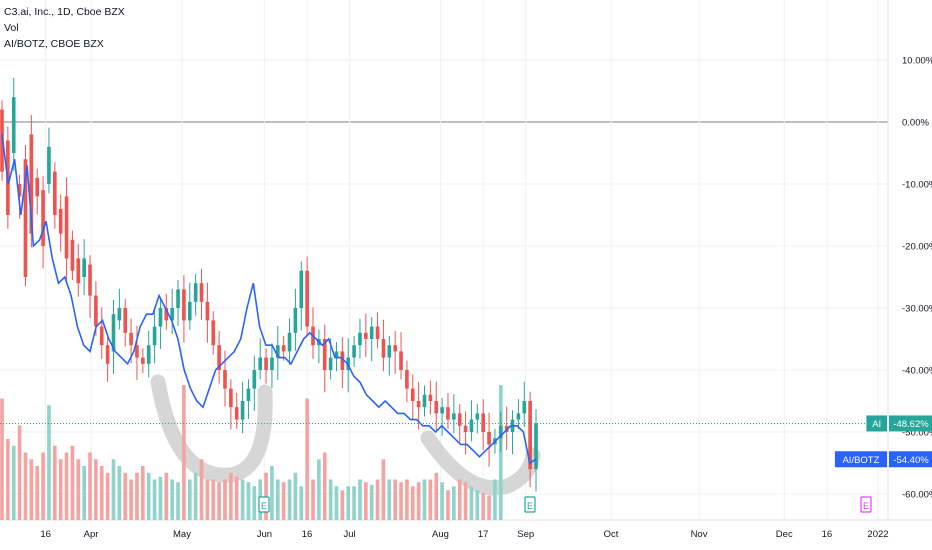 The height and width of the screenshot is (550, 932). Describe the element at coordinates (917, 247) in the screenshot. I see `y-tick-label: -20.00%` at that location.